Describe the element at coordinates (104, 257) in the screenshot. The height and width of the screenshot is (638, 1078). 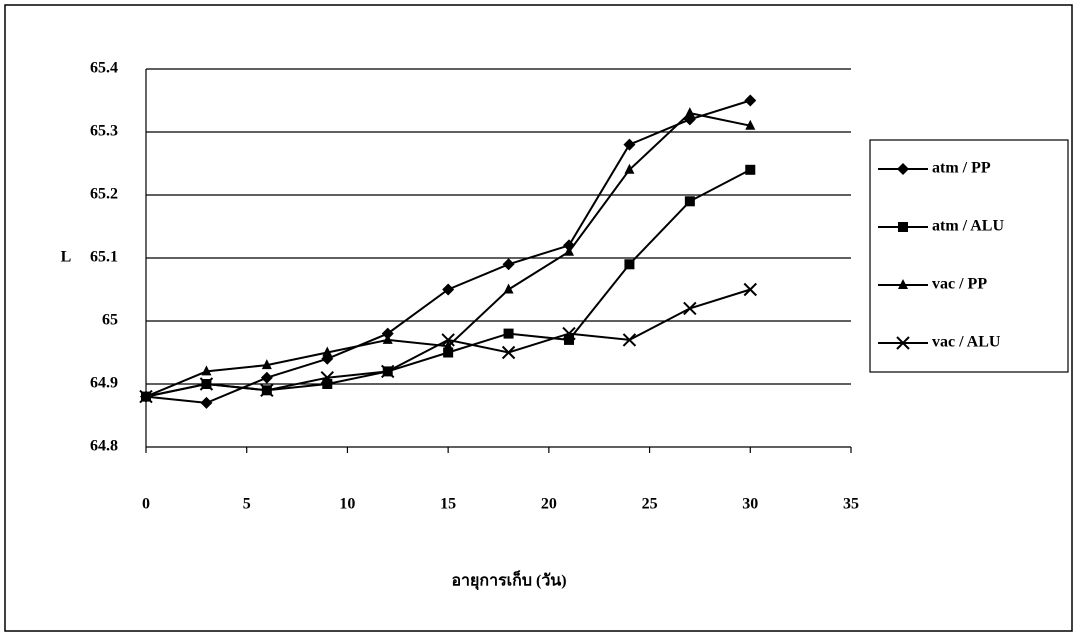
I see `y-tick-label: 65.1` at that location.